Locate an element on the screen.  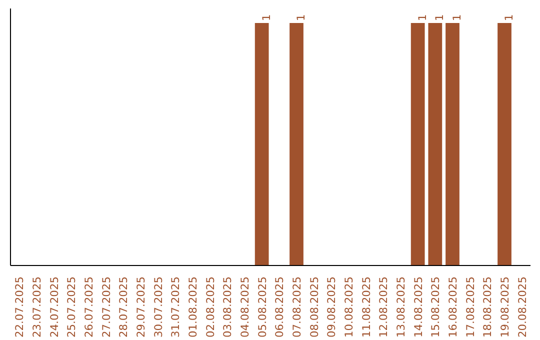
x-tick-label: 06.08.2025 is located at coordinates (279, 307).